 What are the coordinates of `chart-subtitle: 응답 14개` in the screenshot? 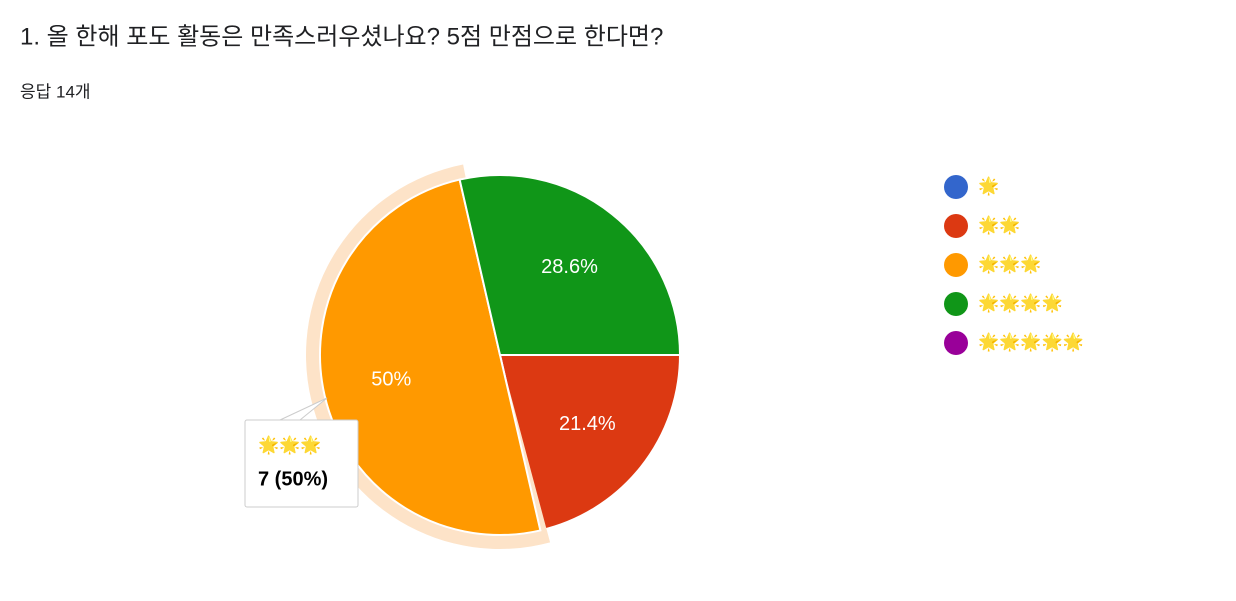 It's located at (55, 91).